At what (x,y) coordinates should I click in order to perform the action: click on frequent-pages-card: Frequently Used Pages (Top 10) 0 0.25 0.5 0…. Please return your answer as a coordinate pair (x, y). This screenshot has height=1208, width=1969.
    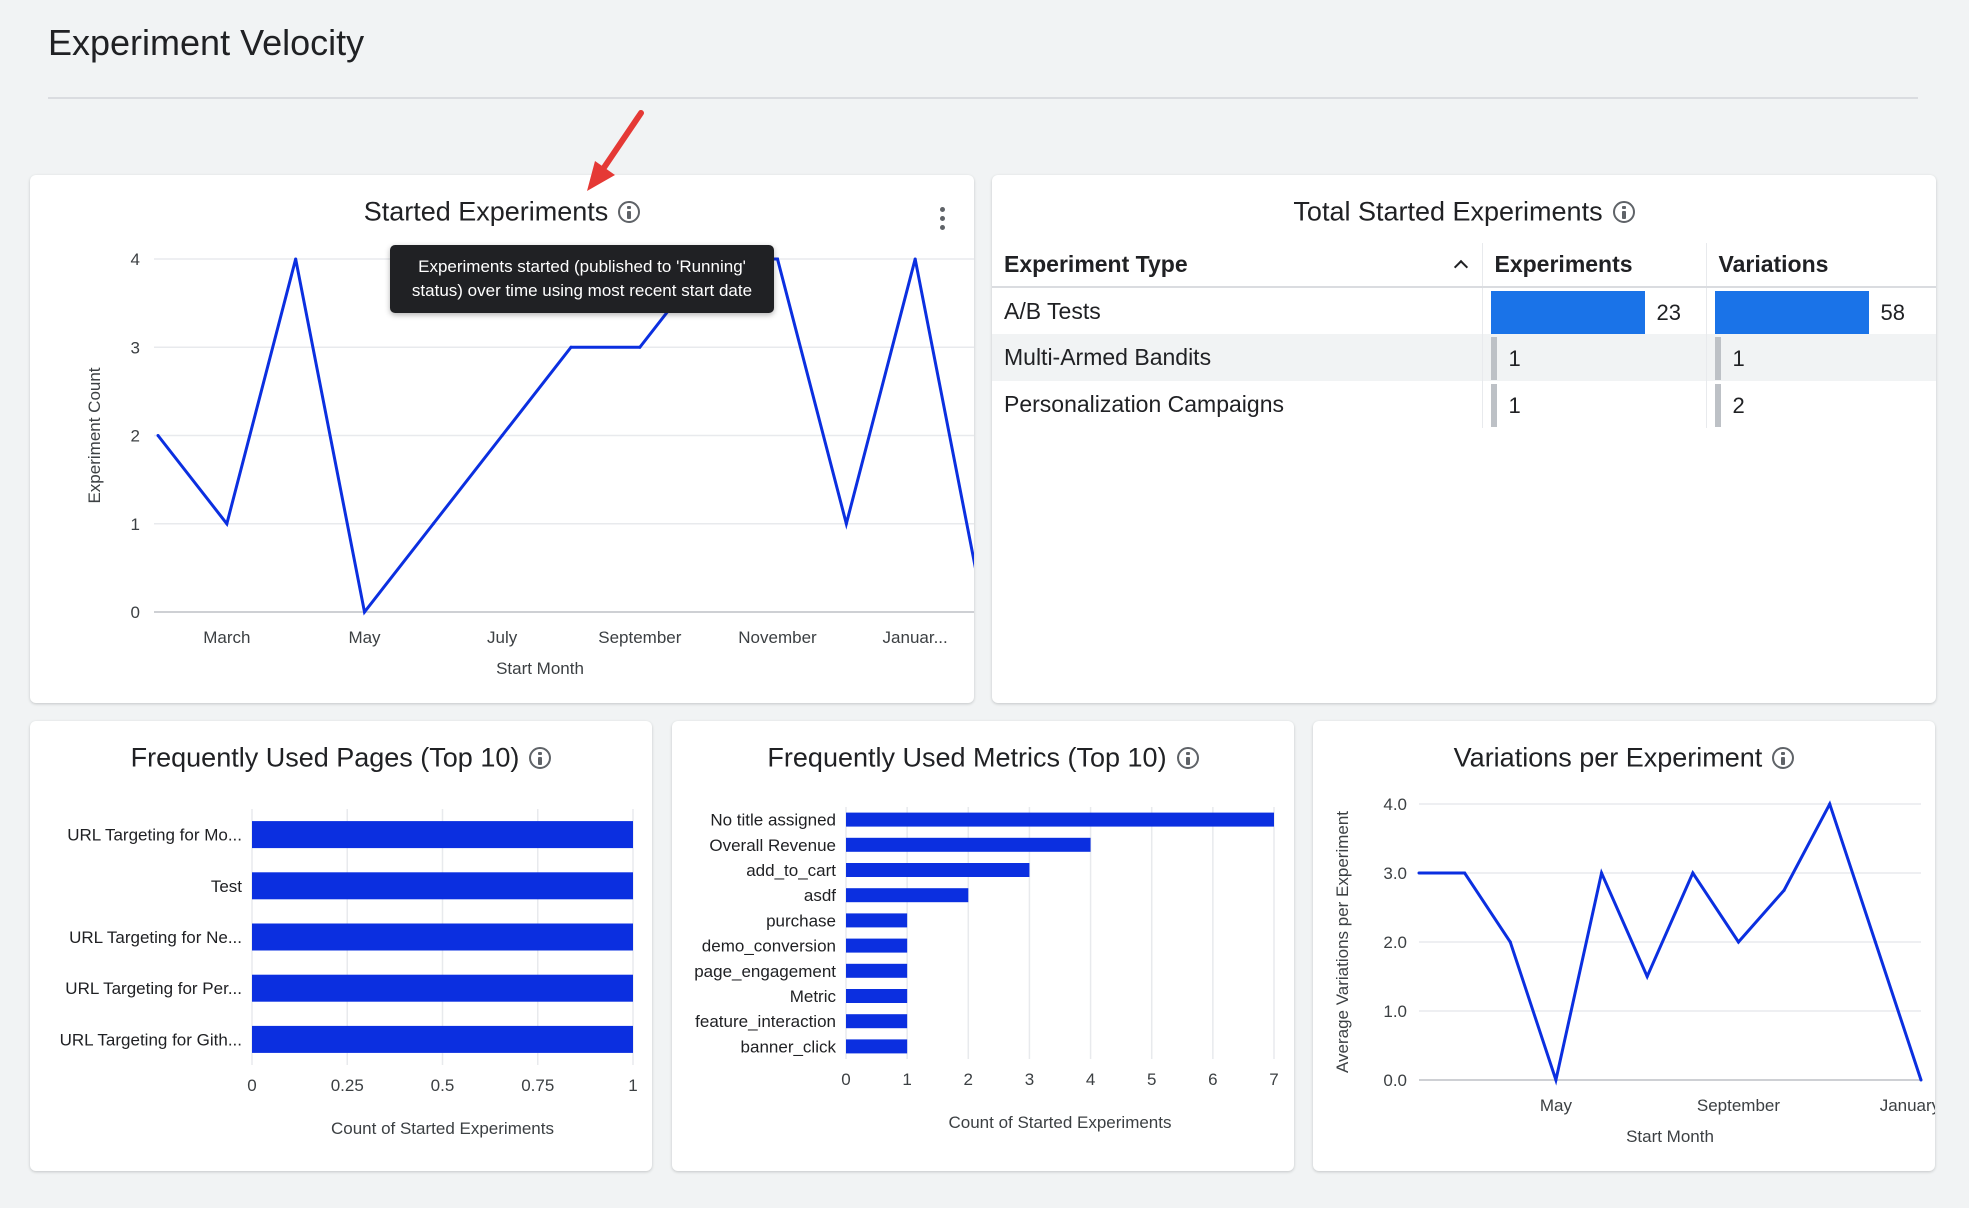
    Looking at the image, I should click on (341, 946).